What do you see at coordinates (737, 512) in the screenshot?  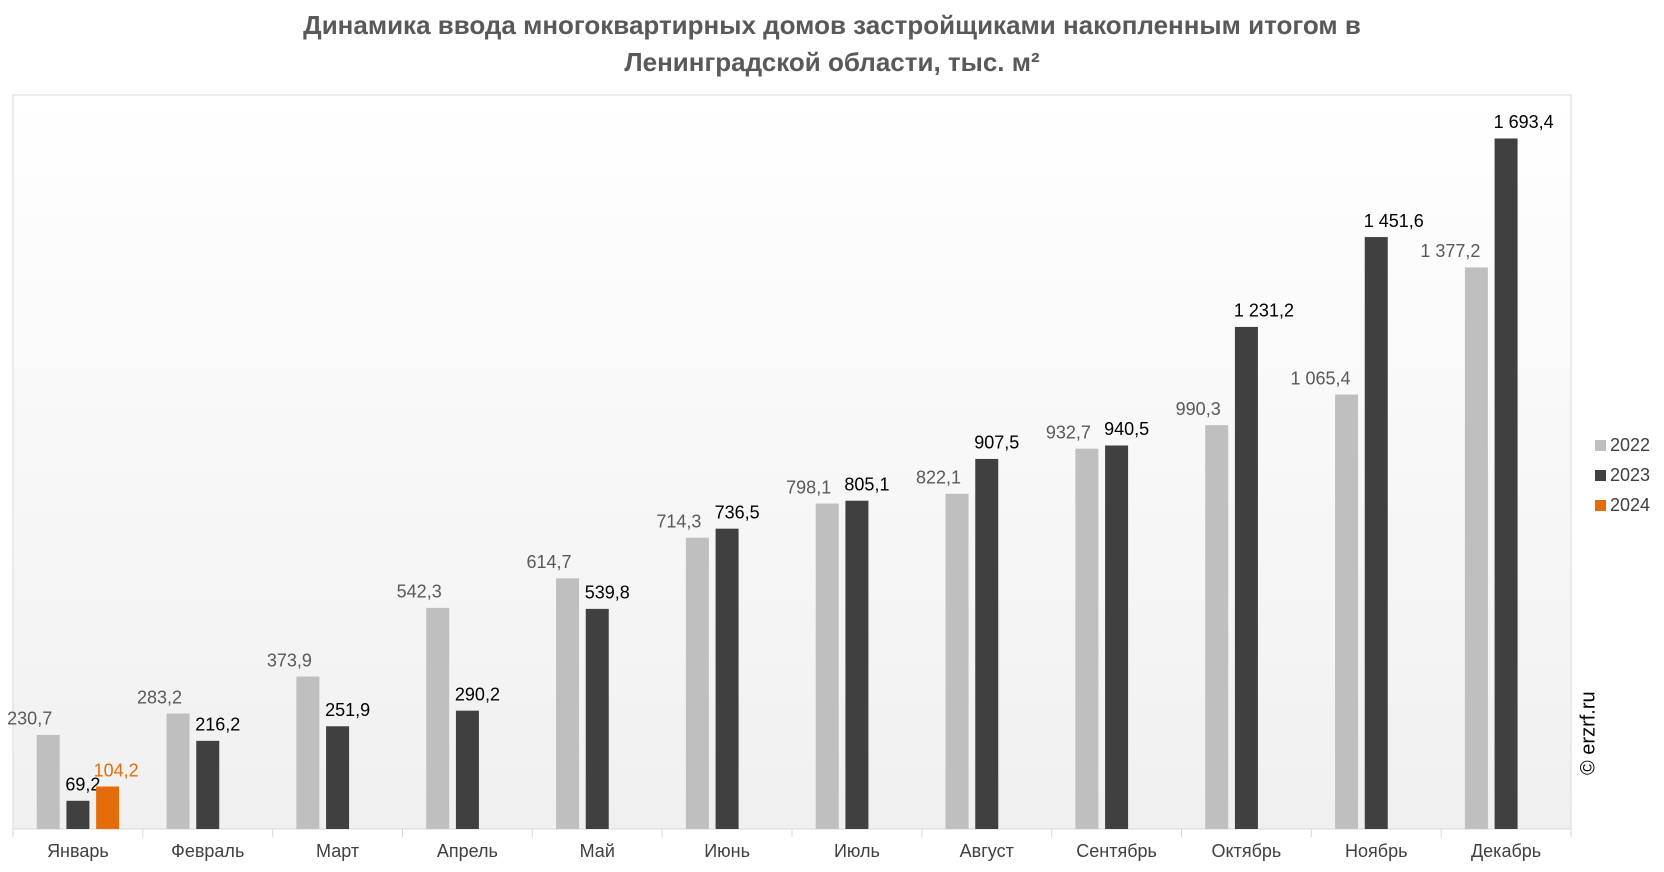 I see `data-label: 736,5` at bounding box center [737, 512].